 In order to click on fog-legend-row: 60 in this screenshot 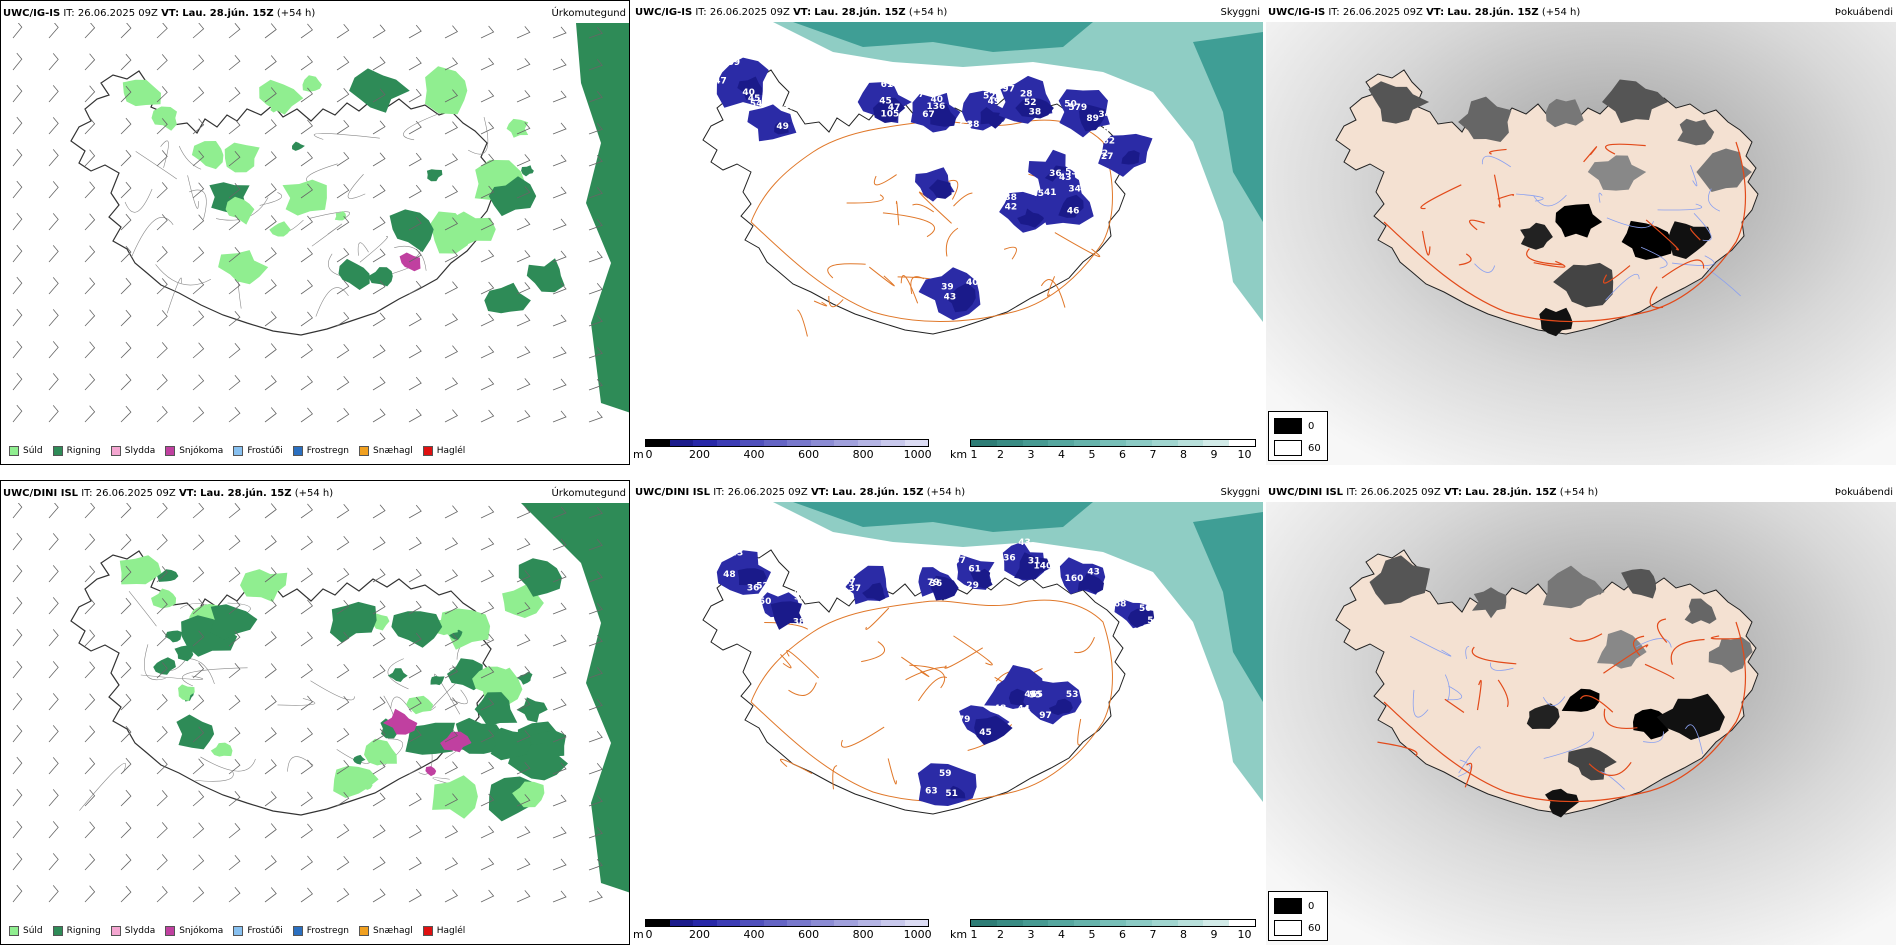, I will do `click(1297, 448)`.